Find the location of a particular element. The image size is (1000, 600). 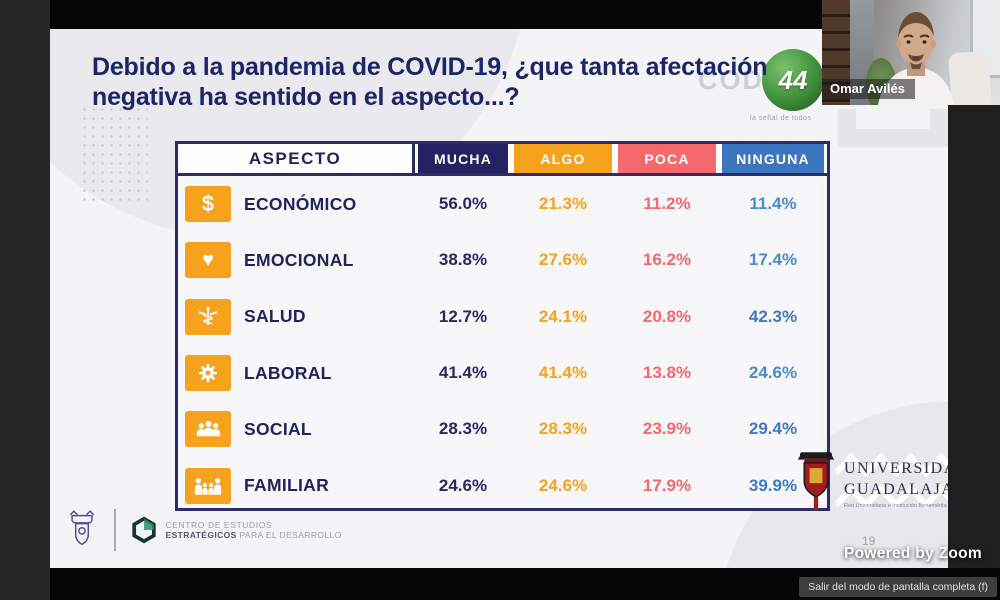

footer-divider is located at coordinates (115, 530).